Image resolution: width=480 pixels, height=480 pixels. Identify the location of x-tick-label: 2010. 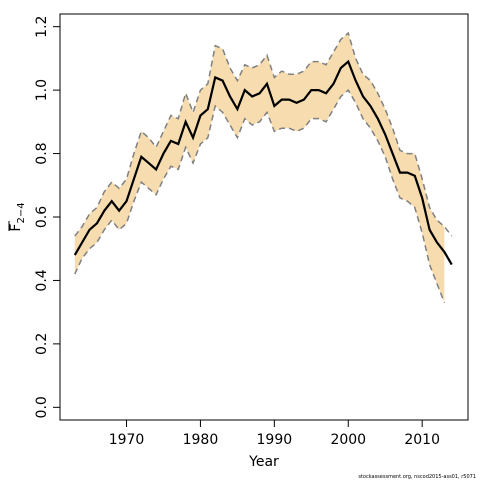
(422, 440).